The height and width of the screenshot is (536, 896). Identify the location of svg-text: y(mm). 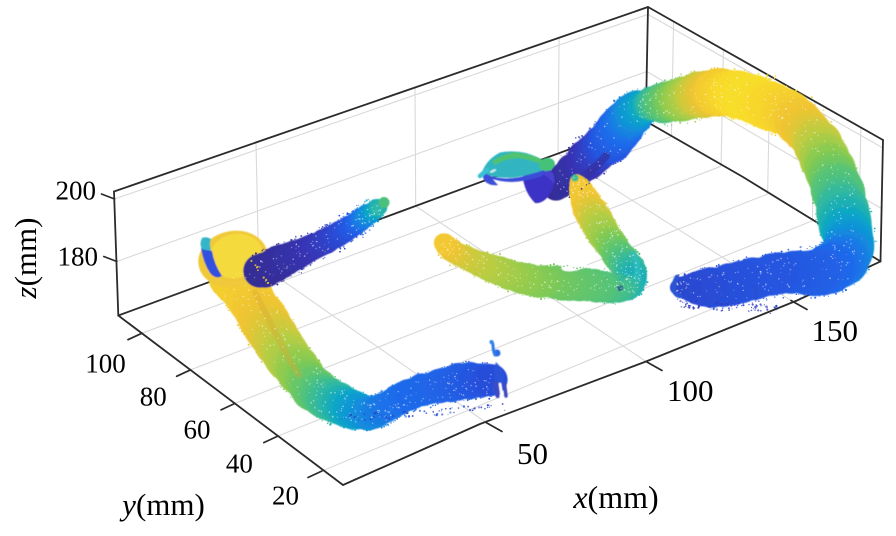
(162, 504).